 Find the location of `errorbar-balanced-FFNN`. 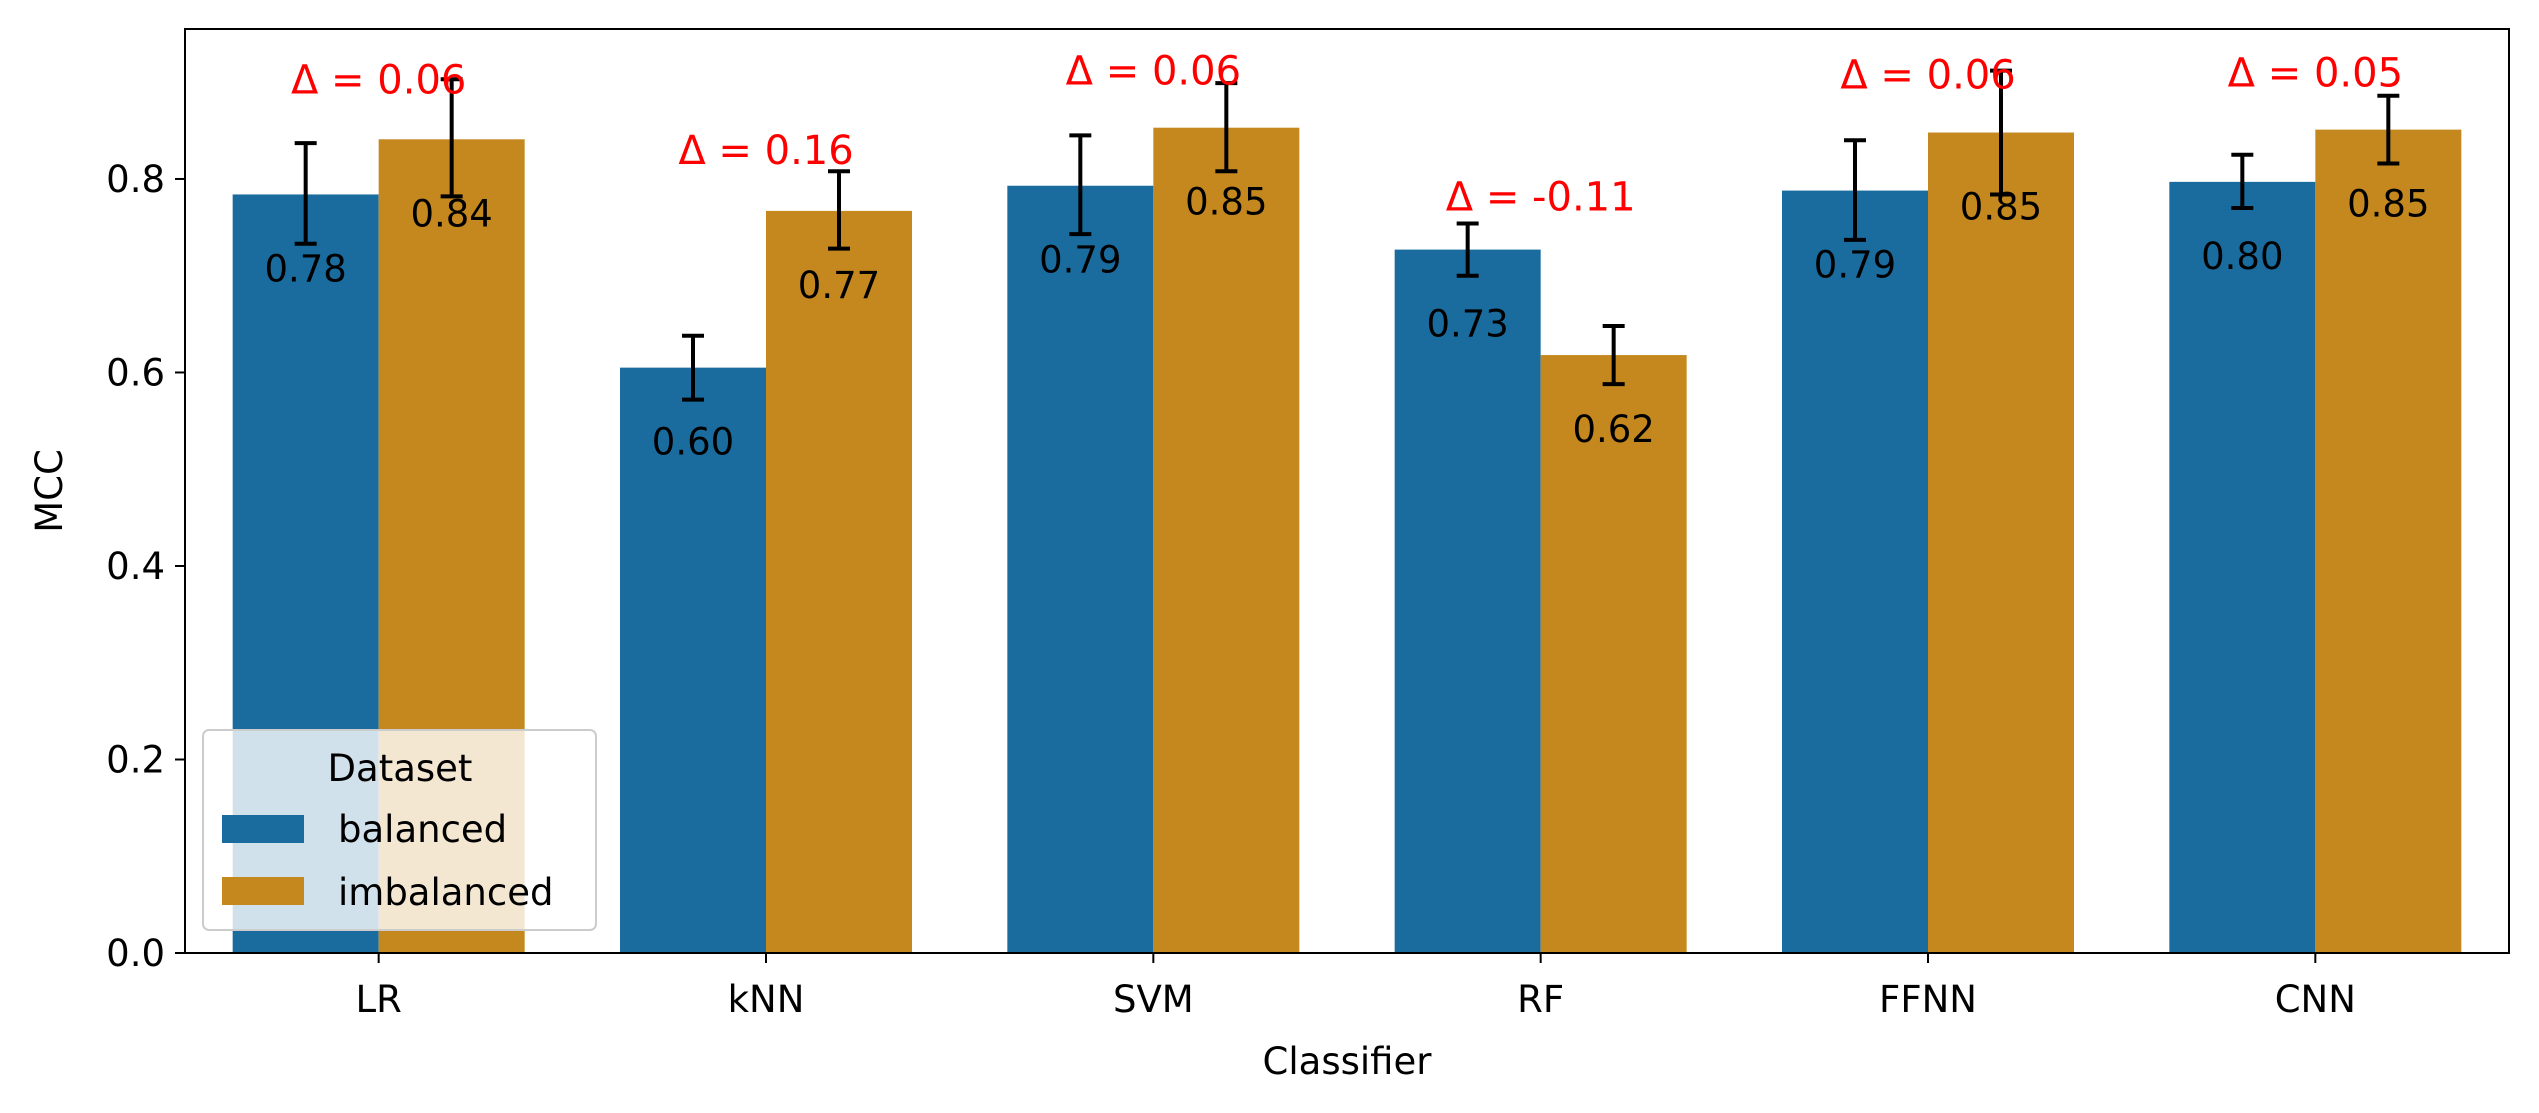

errorbar-balanced-FFNN is located at coordinates (1855, 190).